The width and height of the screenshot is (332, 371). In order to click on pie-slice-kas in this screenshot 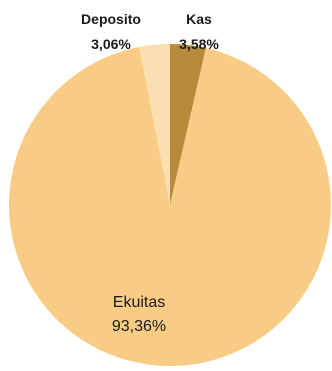, I will do `click(188, 124)`.